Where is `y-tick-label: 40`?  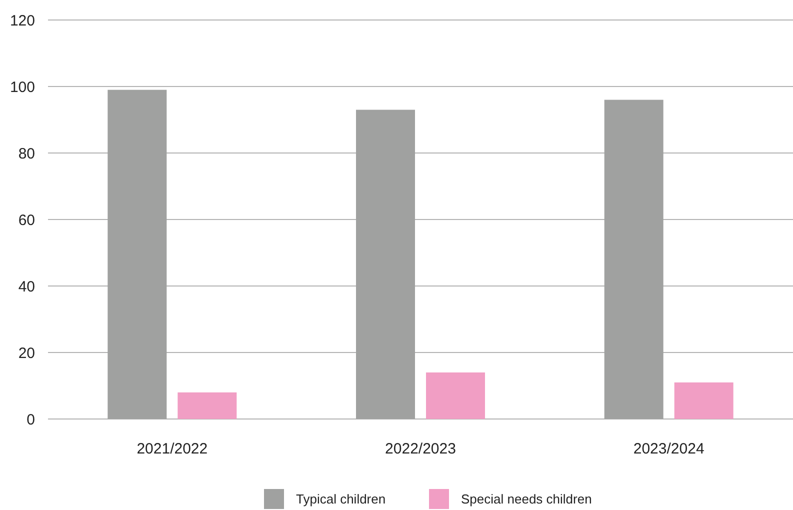 y-tick-label: 40 is located at coordinates (26, 287).